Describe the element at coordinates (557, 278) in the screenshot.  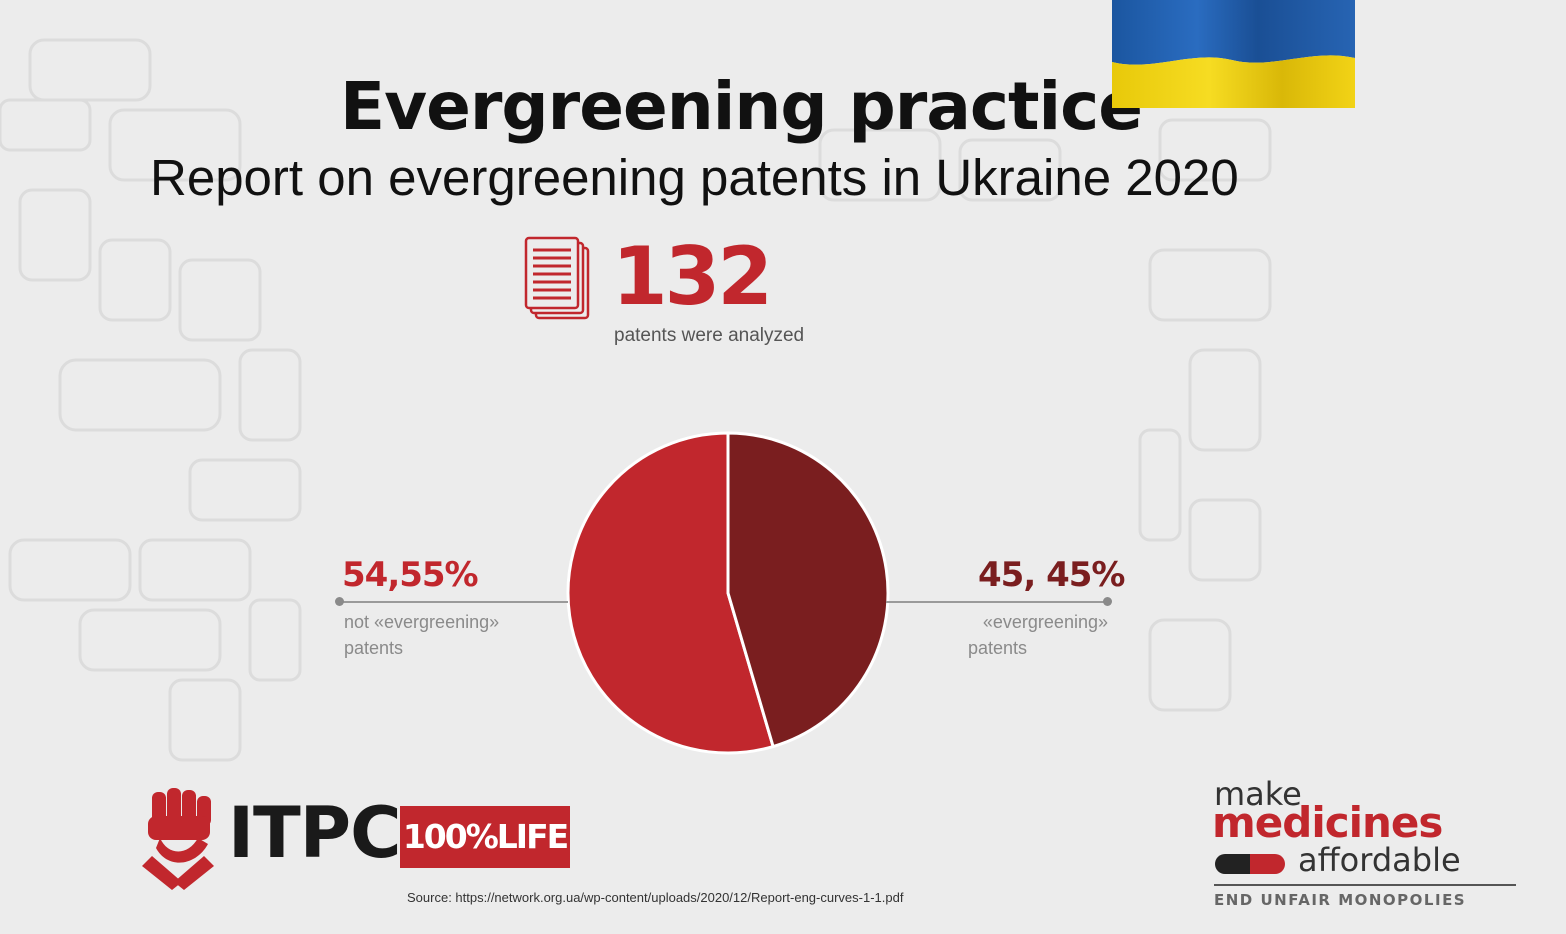
I see `document-stack-icon` at that location.